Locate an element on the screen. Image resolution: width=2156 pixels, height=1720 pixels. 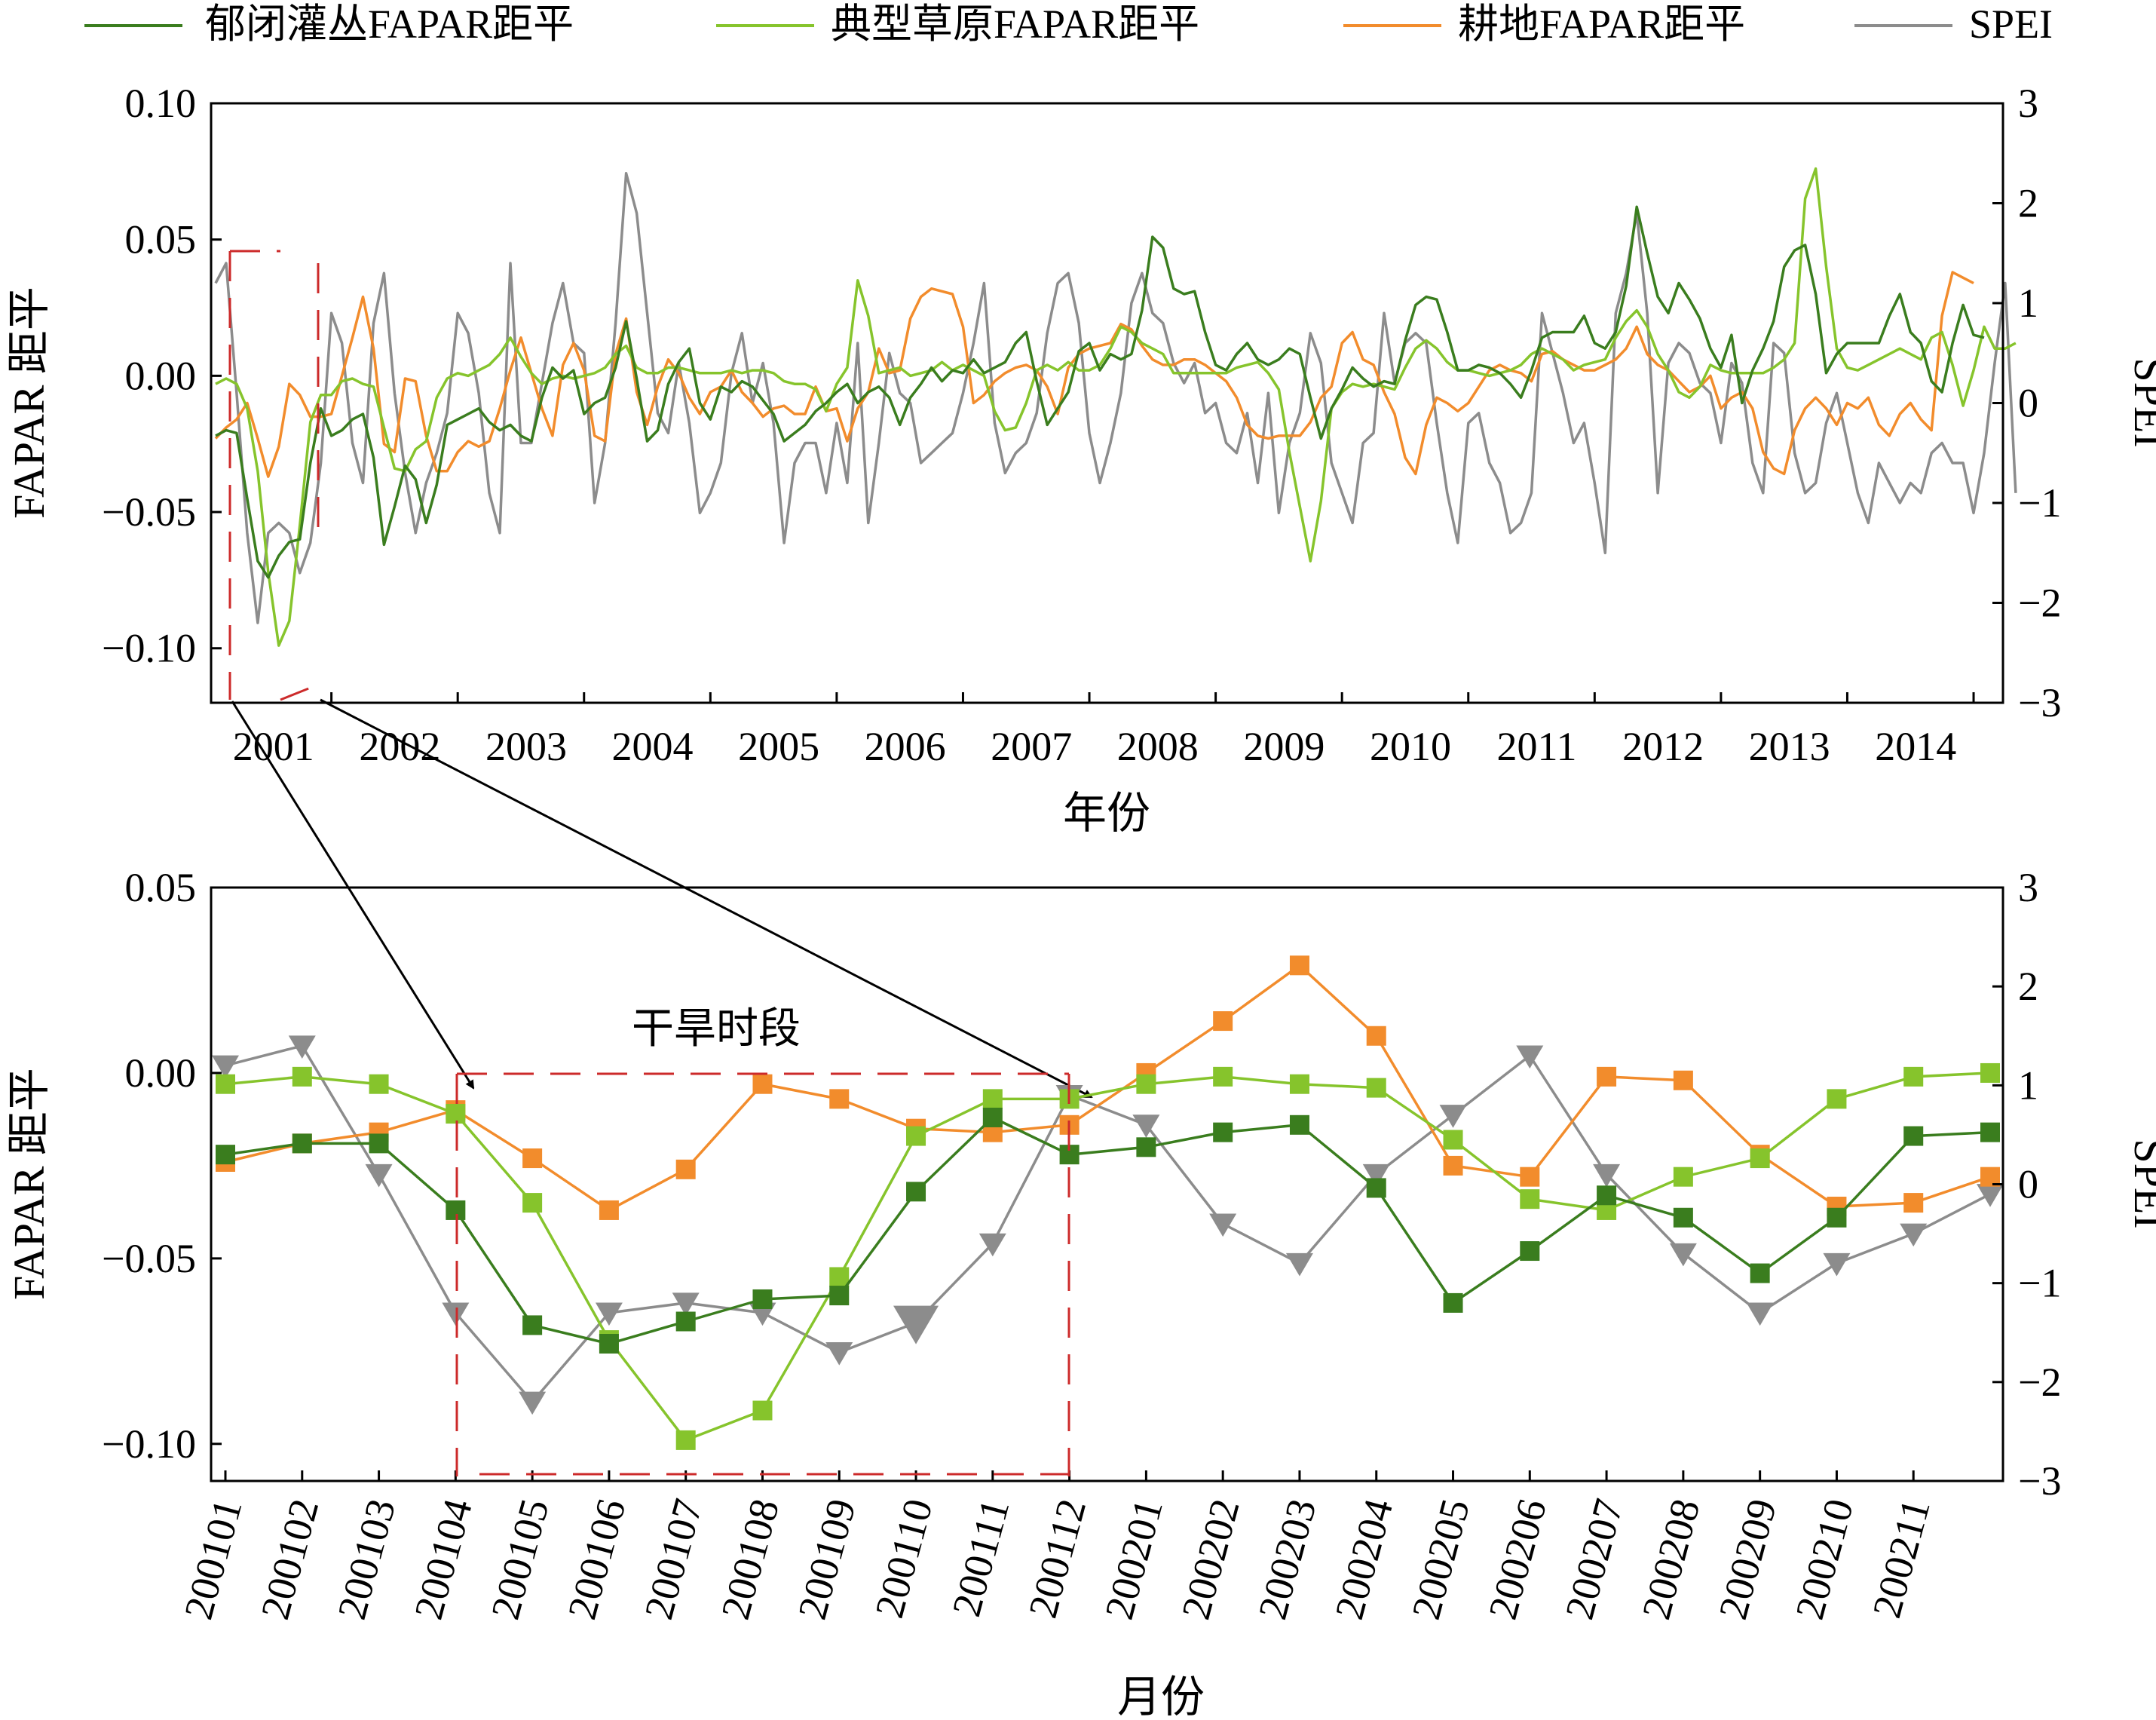
drought-highlight-box is located at coordinates (274, 475).